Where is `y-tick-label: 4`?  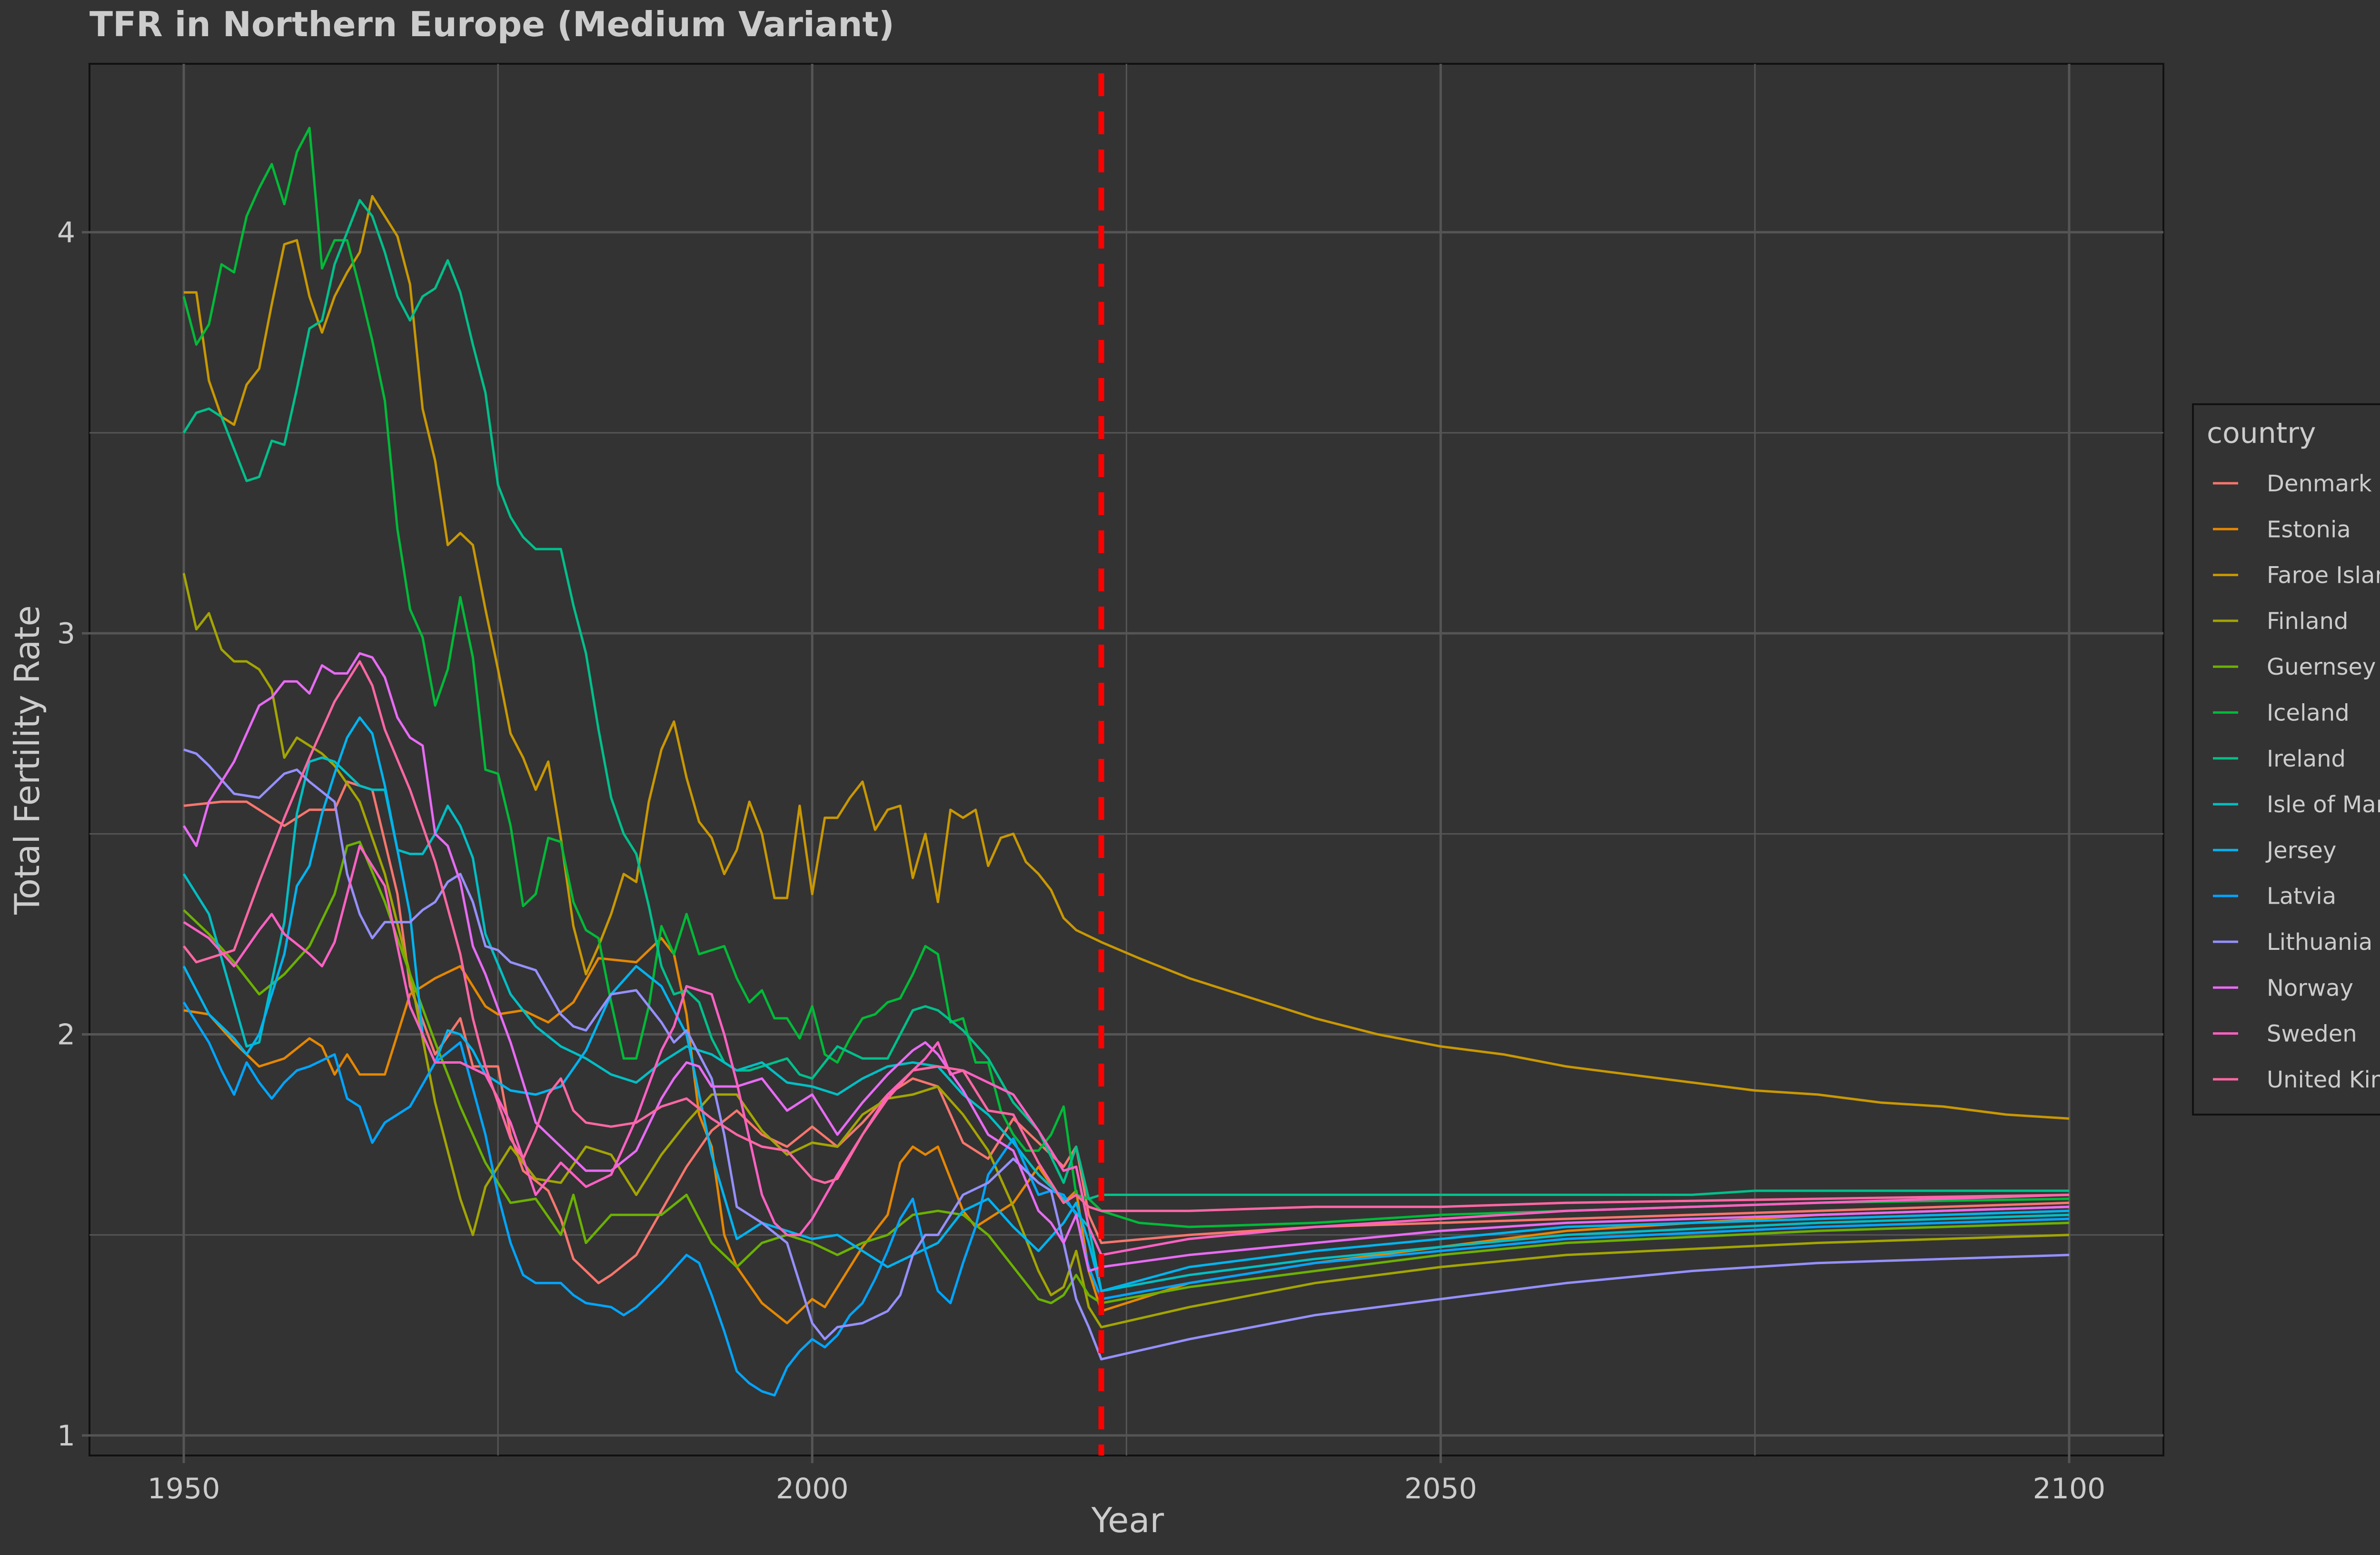 y-tick-label: 4 is located at coordinates (66, 233).